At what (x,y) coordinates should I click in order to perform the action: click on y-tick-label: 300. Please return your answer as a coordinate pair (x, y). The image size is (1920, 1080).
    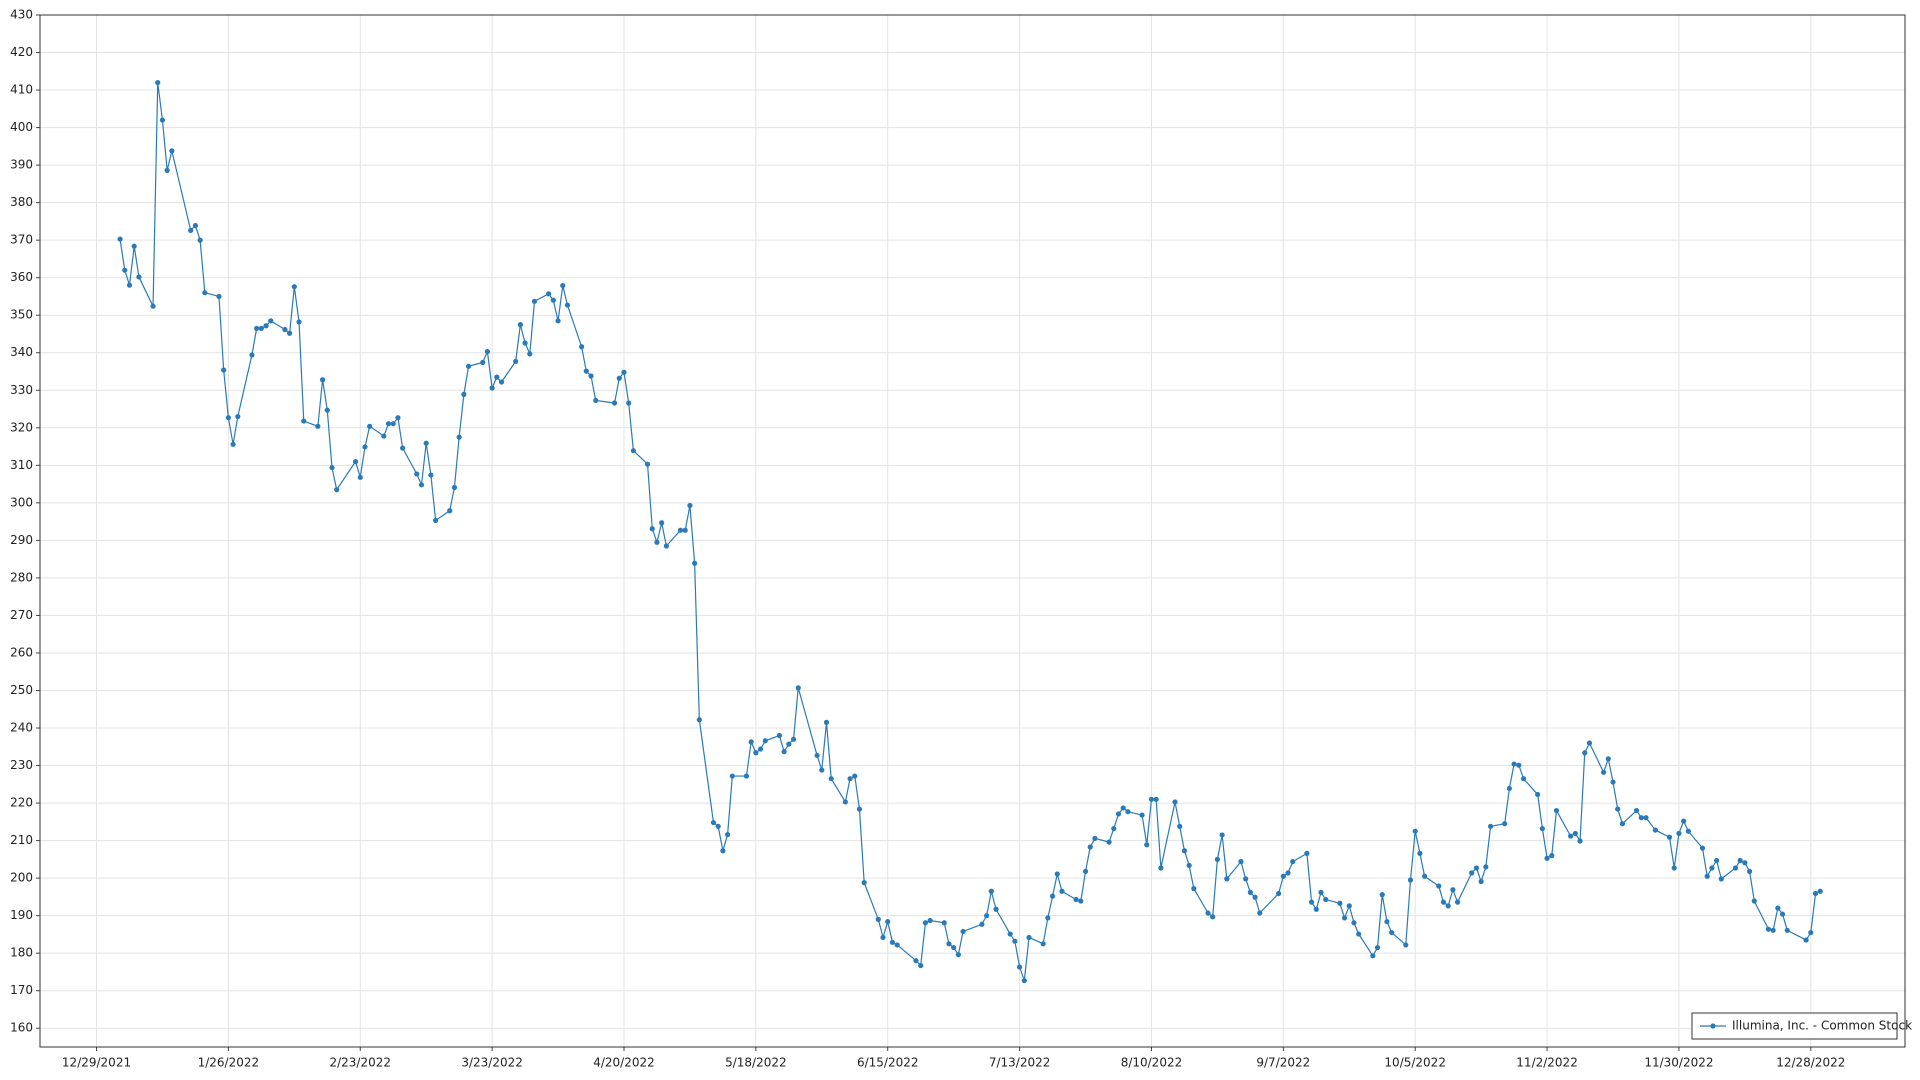
    Looking at the image, I should click on (21, 502).